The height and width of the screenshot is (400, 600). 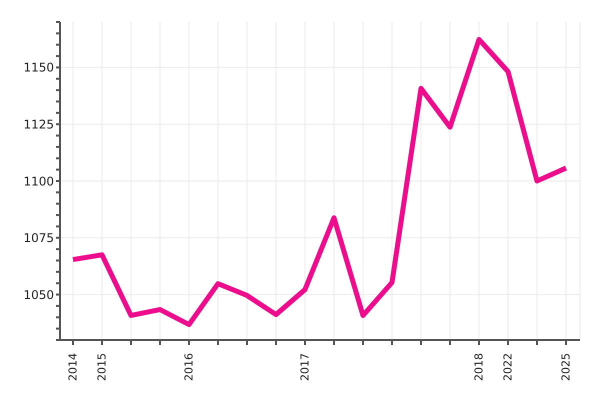 I want to click on y-tick-label: 1050, so click(x=38, y=295).